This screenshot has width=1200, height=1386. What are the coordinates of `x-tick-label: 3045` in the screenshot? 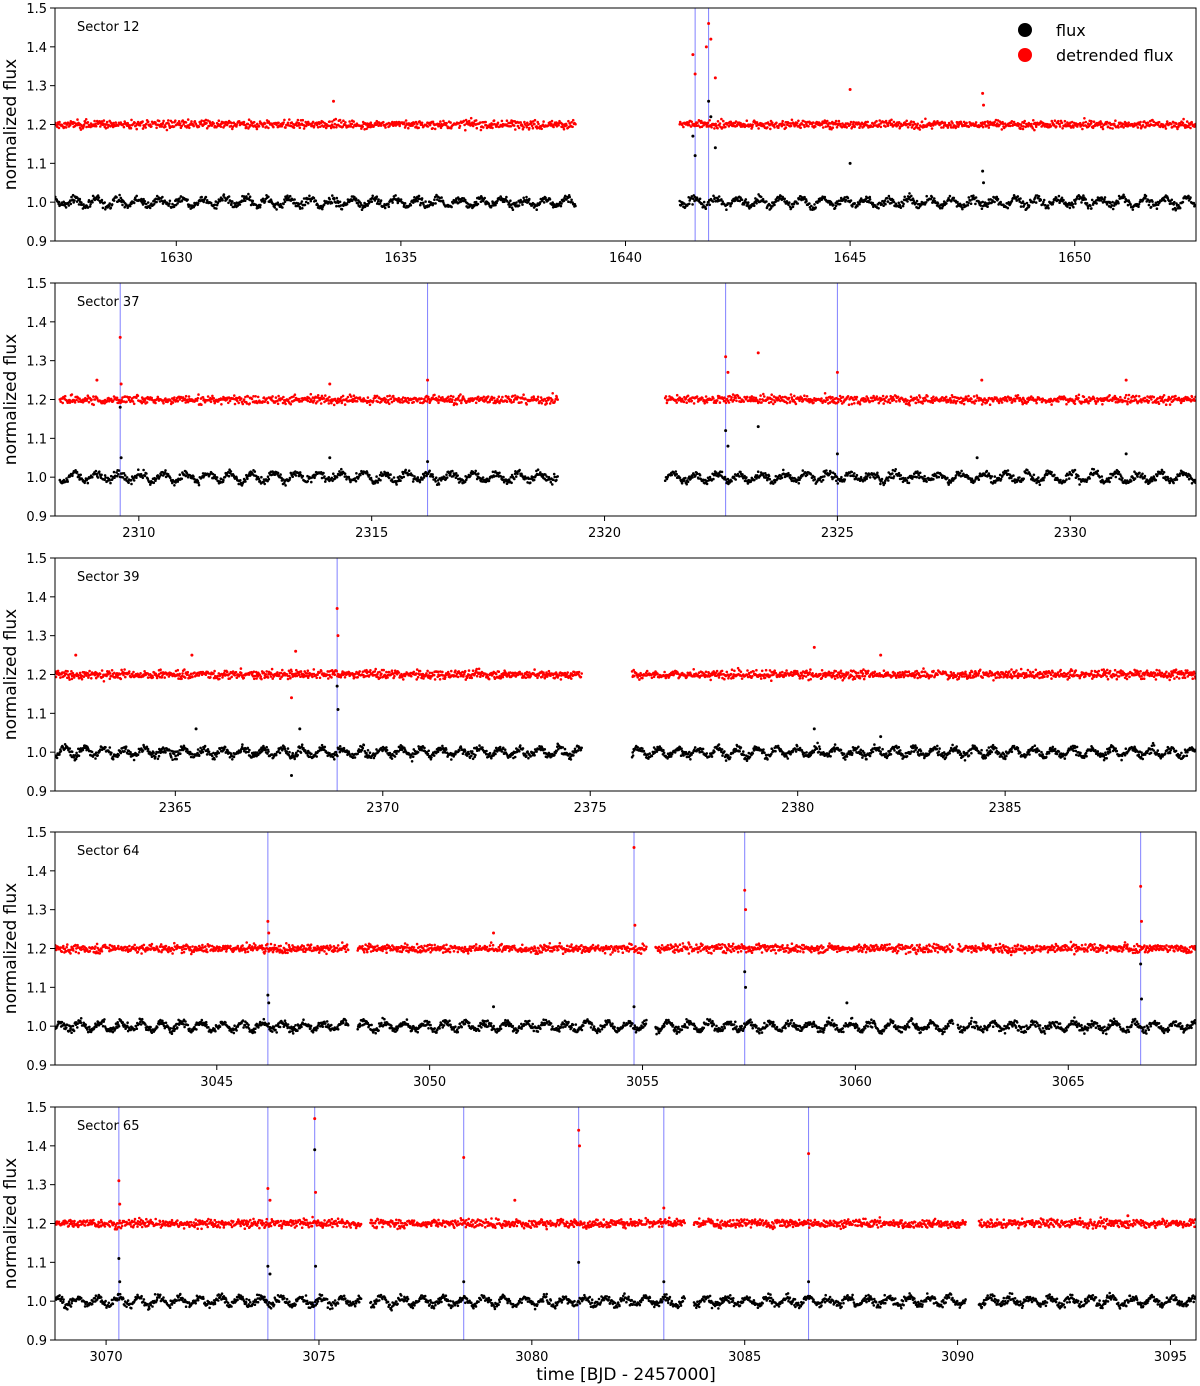 It's located at (216, 1082).